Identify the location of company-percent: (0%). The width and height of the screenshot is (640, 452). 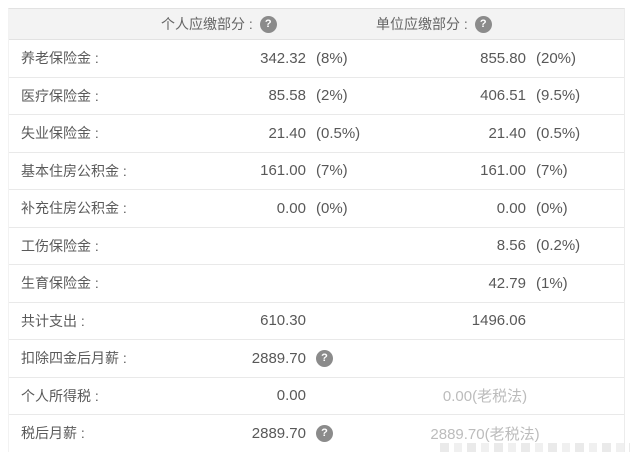
(552, 208).